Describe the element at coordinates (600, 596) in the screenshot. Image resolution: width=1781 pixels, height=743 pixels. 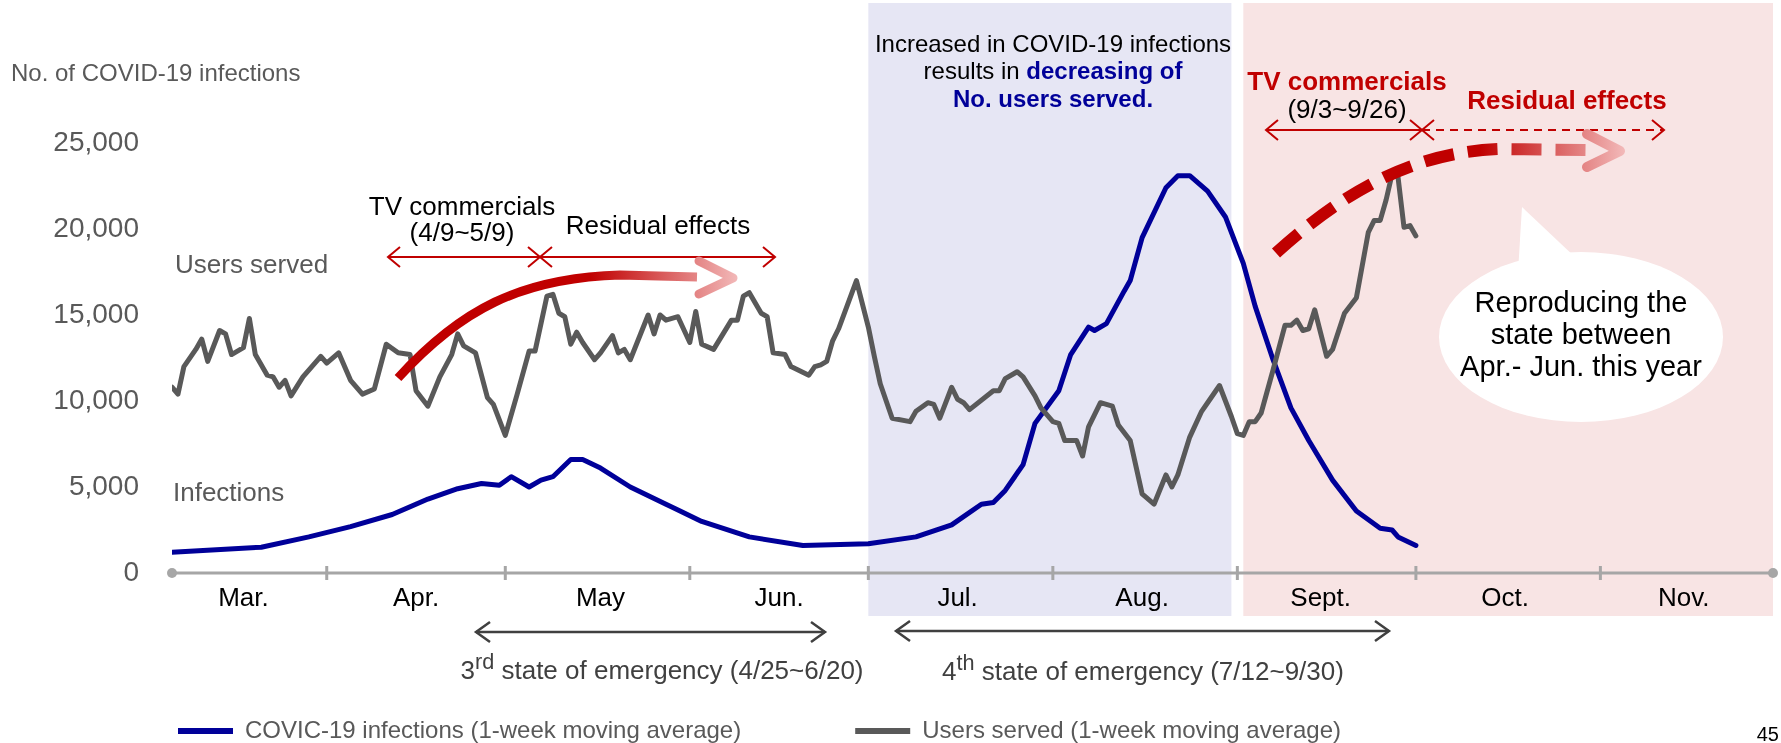
I see `x-tick-label: May` at that location.